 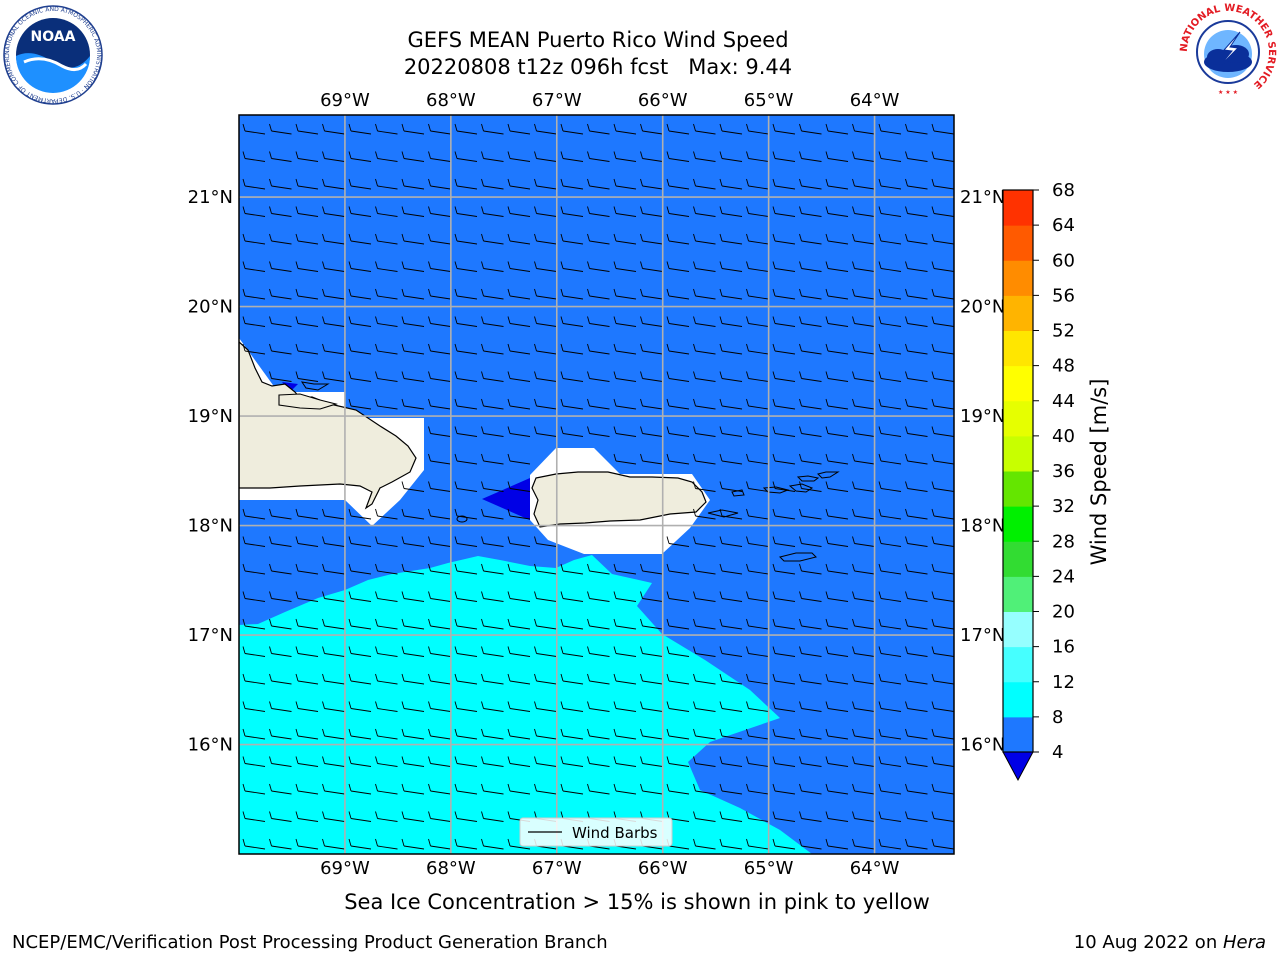 I want to click on lon-tick-label-bottom: 68°W, so click(x=451, y=868).